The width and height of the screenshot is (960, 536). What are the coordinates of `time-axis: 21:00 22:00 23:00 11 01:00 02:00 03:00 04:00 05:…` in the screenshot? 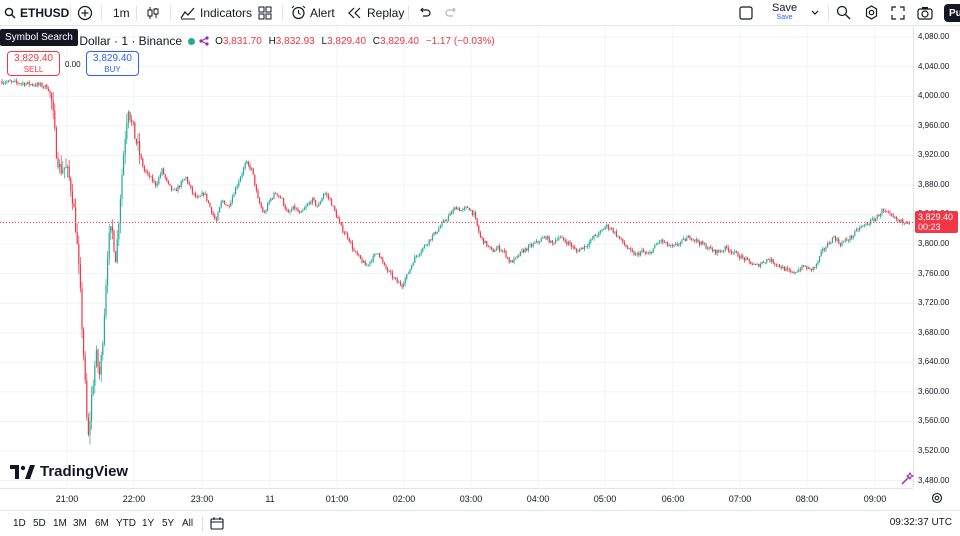 It's located at (456, 499).